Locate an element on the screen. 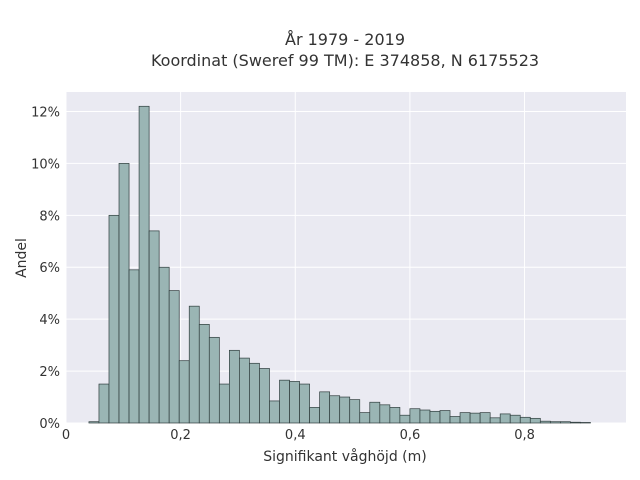 The width and height of the screenshot is (640, 480). y-tick-label-1: 2% is located at coordinates (49, 372).